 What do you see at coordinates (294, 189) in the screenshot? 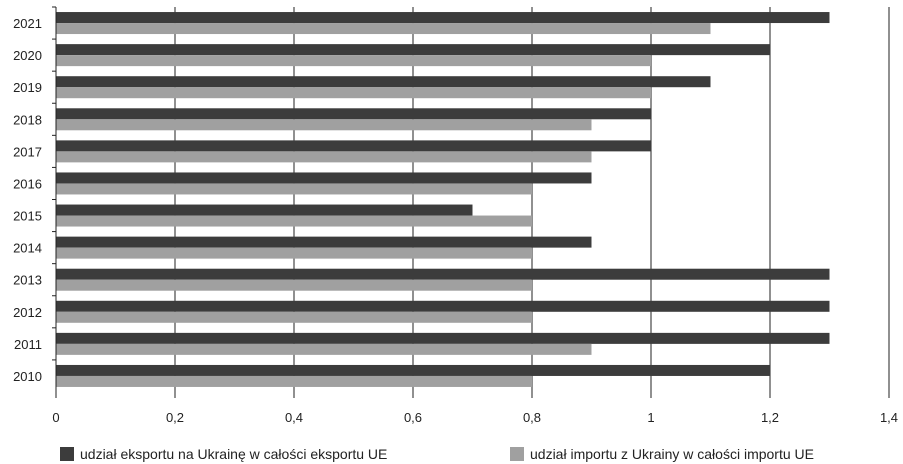
I see `bar-import-2016` at bounding box center [294, 189].